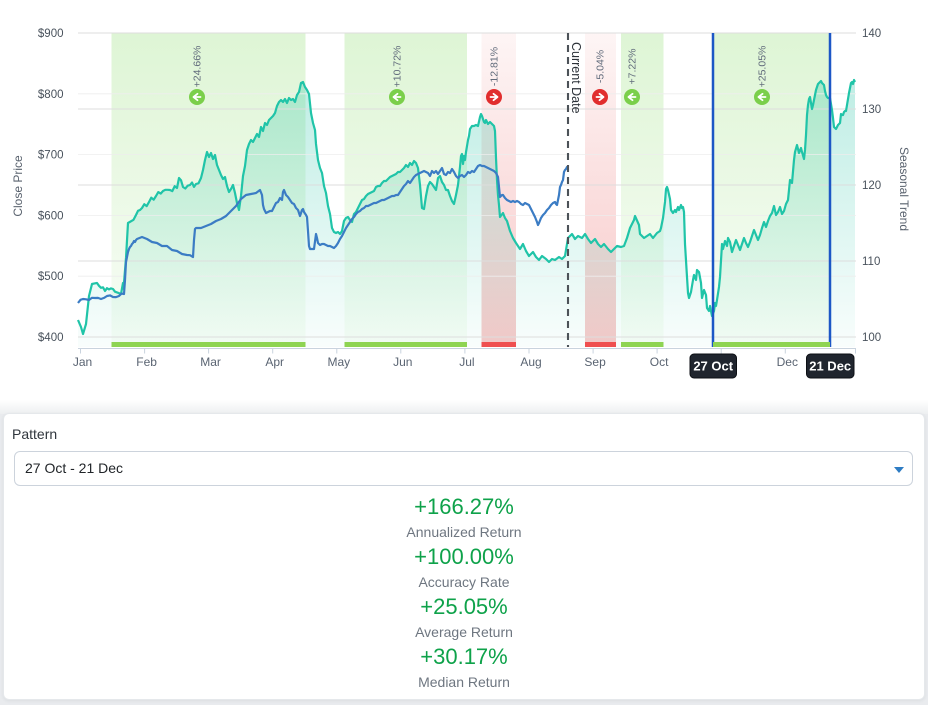 Image resolution: width=928 pixels, height=705 pixels. I want to click on svg-text: Jul, so click(466, 362).